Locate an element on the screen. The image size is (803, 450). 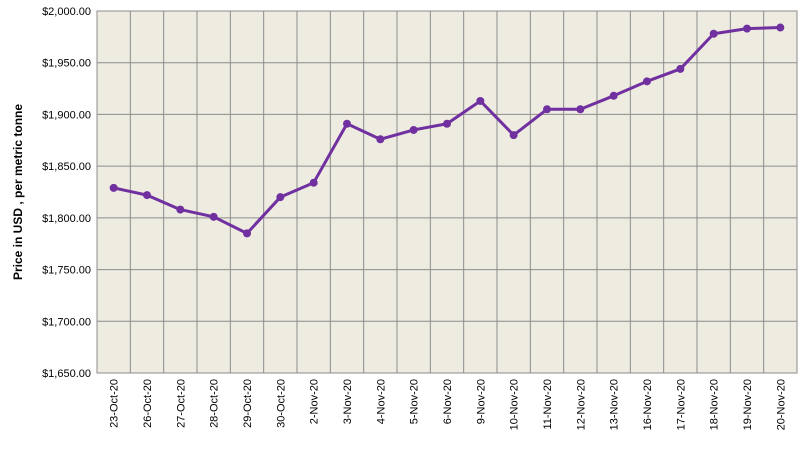
x-tick-label: 30-Oct-20 is located at coordinates (281, 403).